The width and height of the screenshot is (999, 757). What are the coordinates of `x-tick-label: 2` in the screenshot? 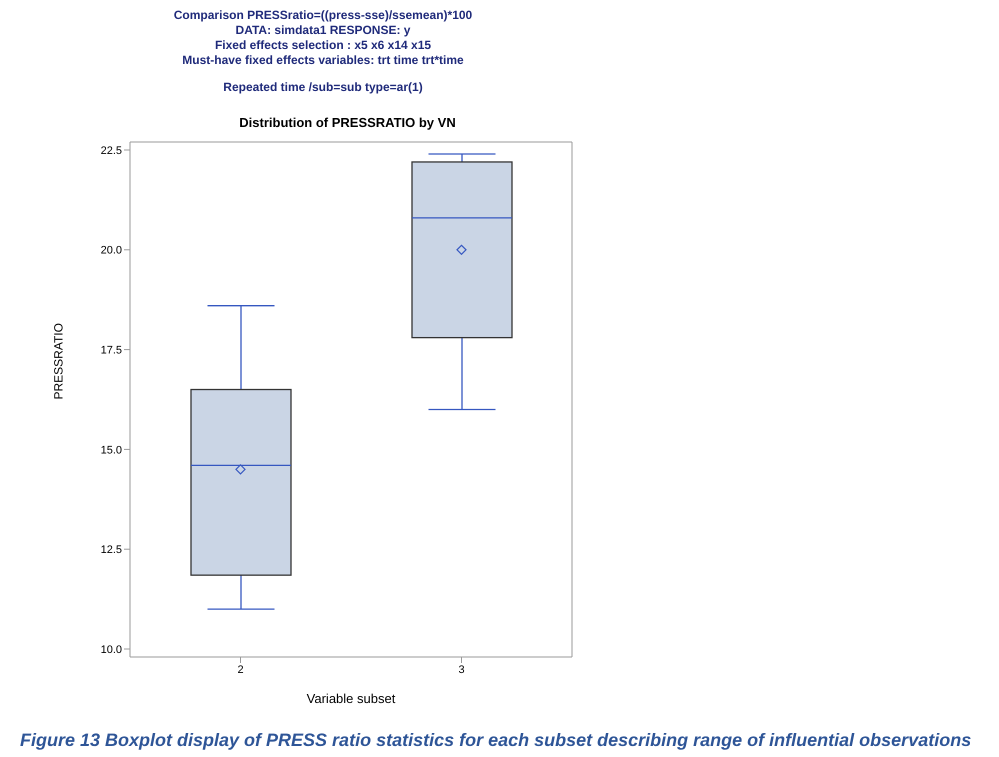 It's located at (240, 670).